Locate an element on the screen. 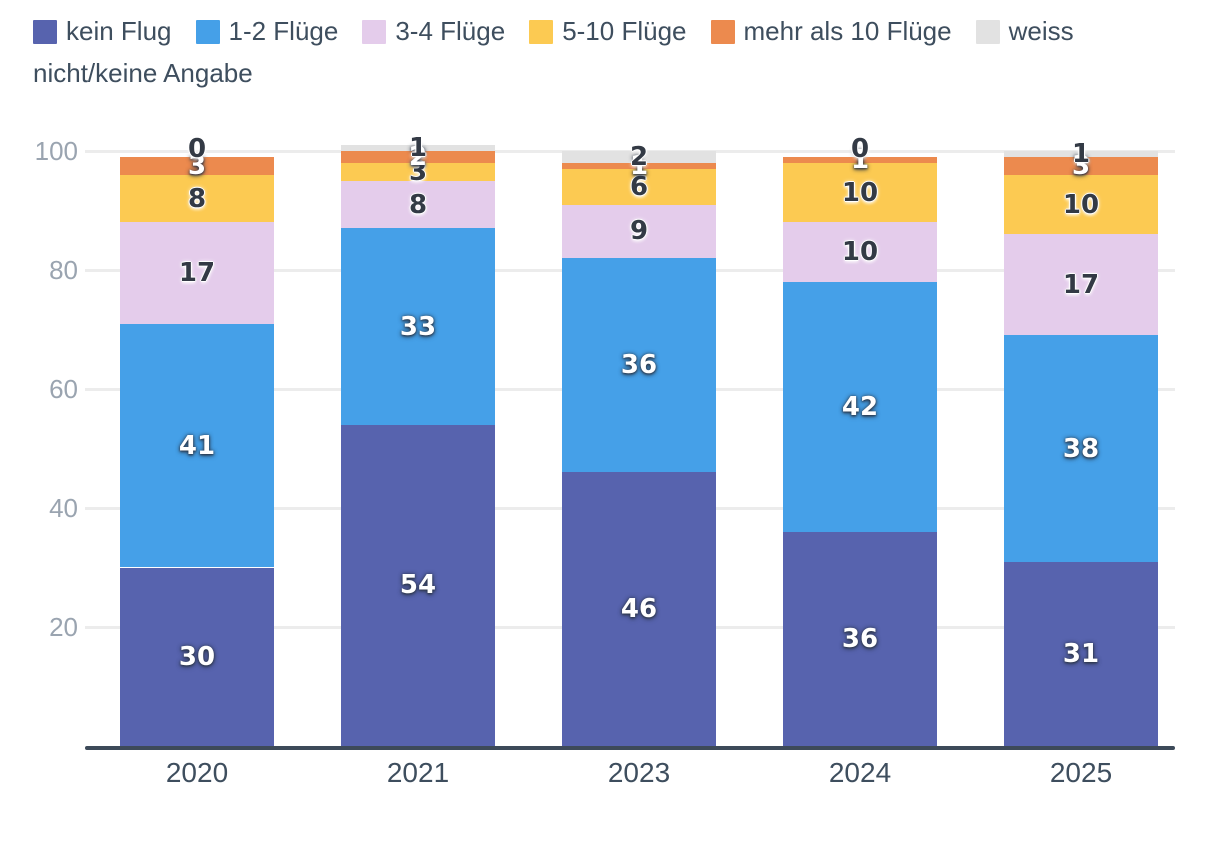 The height and width of the screenshot is (852, 1220). bar-value-label: 31 is located at coordinates (1081, 653).